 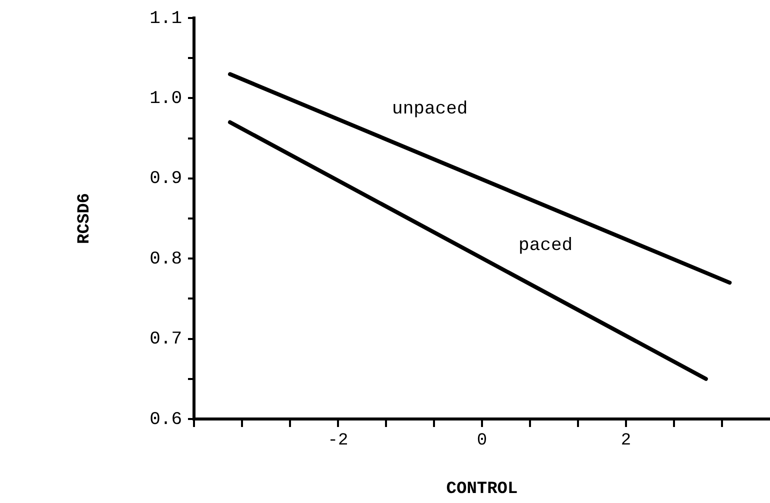 What do you see at coordinates (166, 18) in the screenshot?
I see `y-tick-label: 1.1` at bounding box center [166, 18].